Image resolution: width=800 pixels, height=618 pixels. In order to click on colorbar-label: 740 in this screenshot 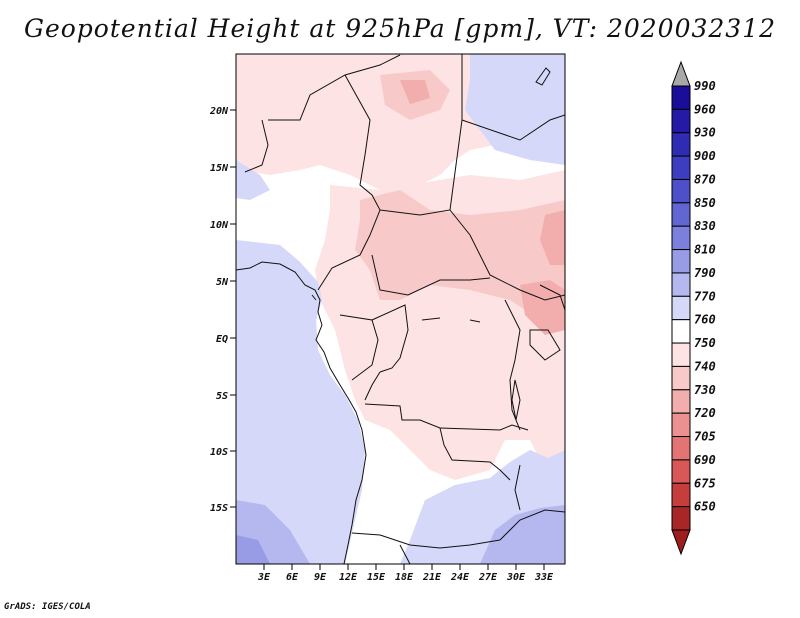, I will do `click(705, 366)`.